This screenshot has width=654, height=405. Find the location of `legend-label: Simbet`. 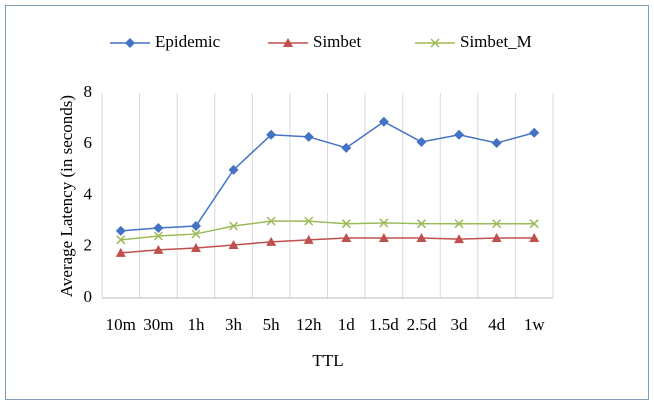

legend-label: Simbet is located at coordinates (337, 41).